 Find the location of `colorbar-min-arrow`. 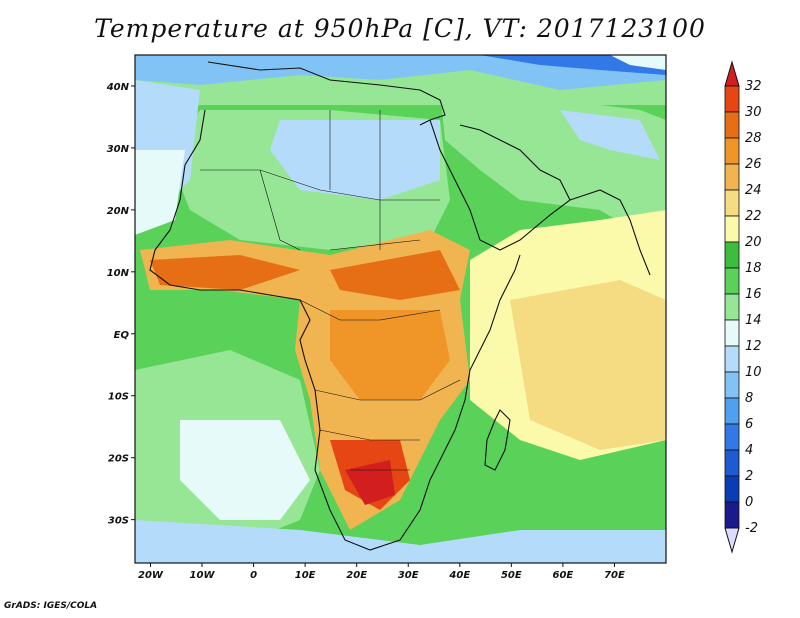

colorbar-min-arrow is located at coordinates (732, 540).